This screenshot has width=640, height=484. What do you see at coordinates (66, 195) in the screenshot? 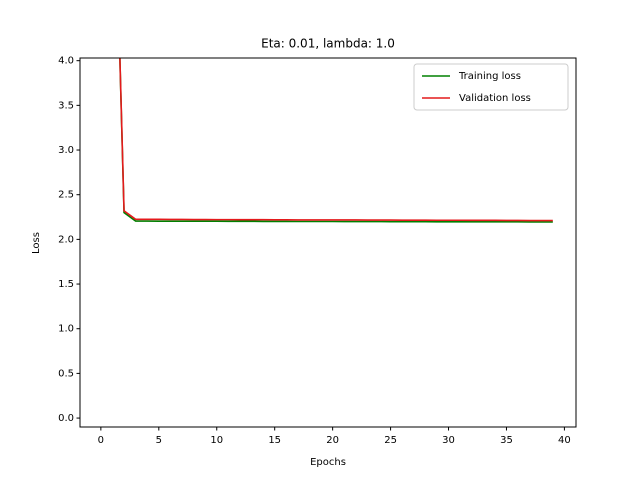
I see `y-tick-label: 2.5` at bounding box center [66, 195].